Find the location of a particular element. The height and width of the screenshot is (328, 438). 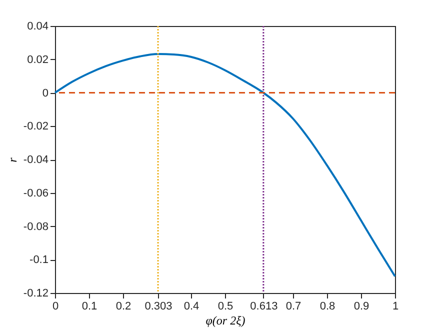

x-tick-label: 0.7 is located at coordinates (294, 306).